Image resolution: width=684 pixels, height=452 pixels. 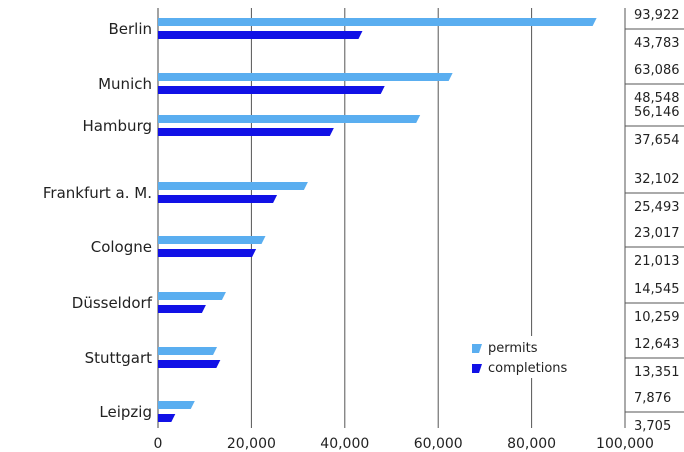 I want to click on legend-background, so click(x=524, y=357).